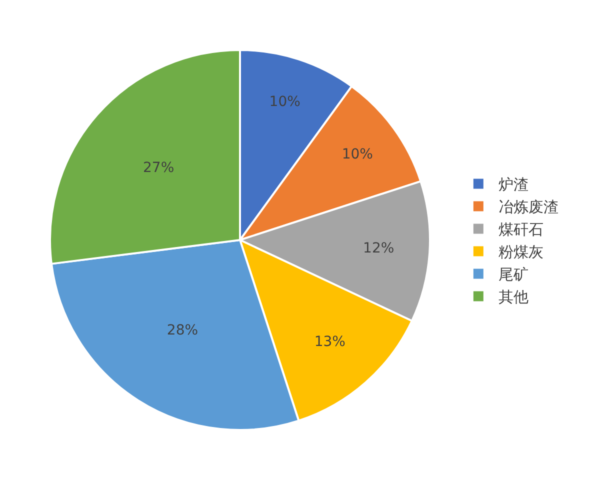  I want to click on data-label: 27%, so click(158, 168).